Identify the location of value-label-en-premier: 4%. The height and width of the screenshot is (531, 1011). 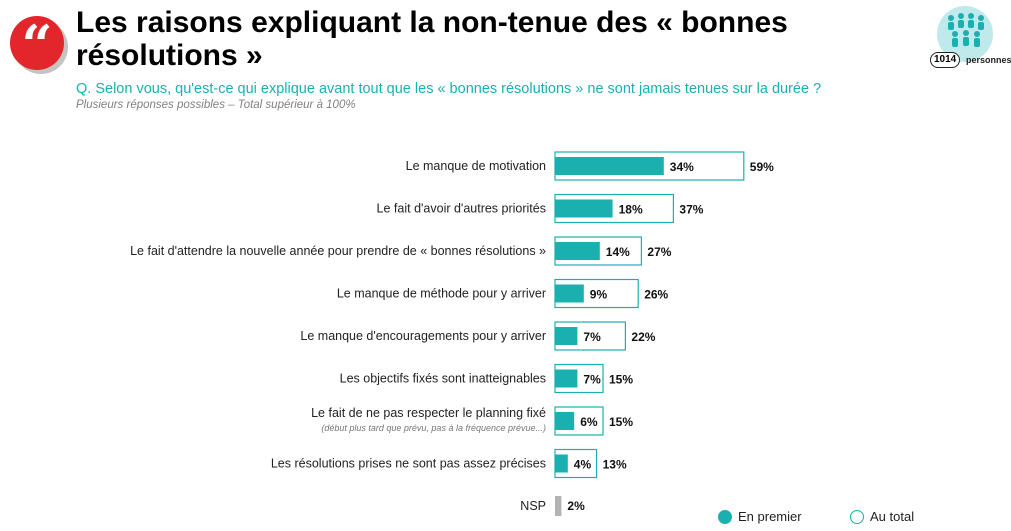
(583, 465).